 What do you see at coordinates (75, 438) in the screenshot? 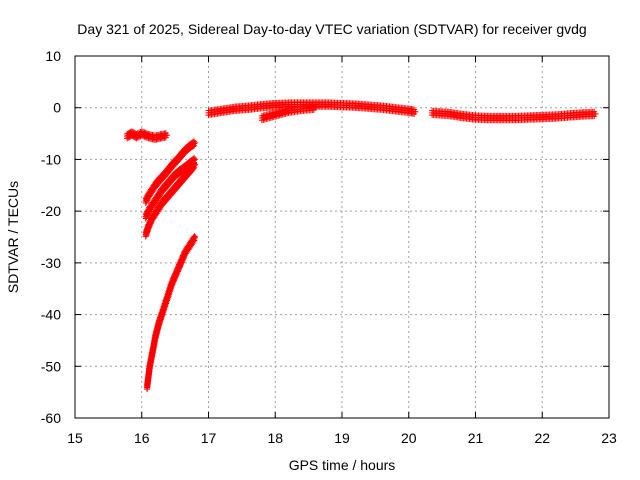
I see `x-tick-label: 15` at bounding box center [75, 438].